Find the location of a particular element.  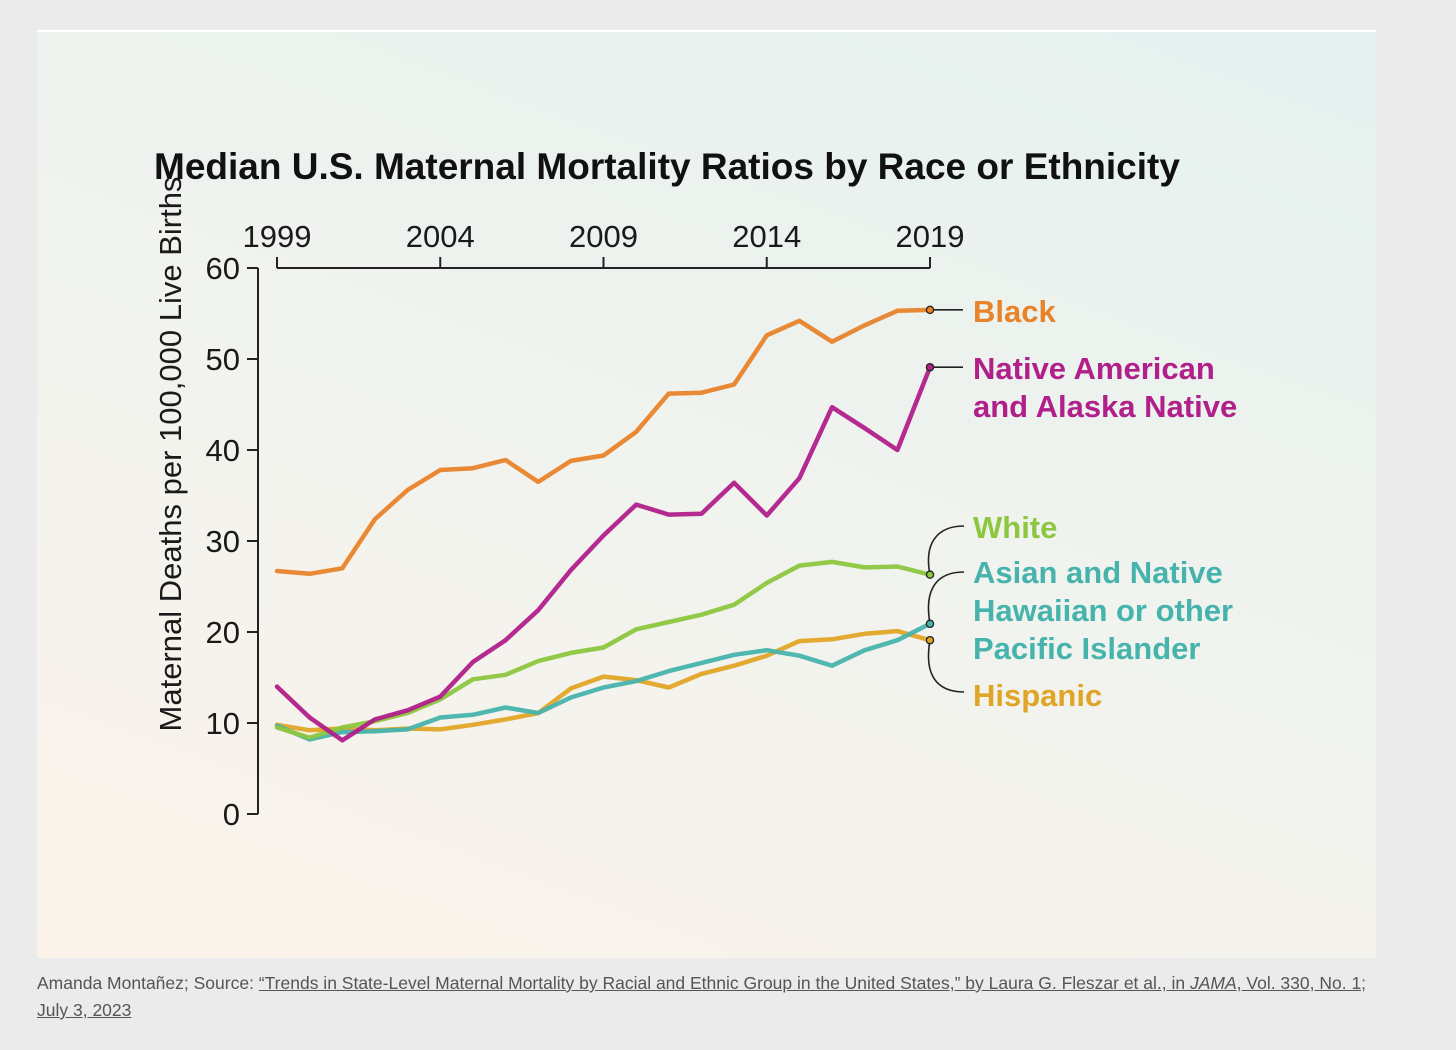

y-tick-label: 40 is located at coordinates (223, 450).